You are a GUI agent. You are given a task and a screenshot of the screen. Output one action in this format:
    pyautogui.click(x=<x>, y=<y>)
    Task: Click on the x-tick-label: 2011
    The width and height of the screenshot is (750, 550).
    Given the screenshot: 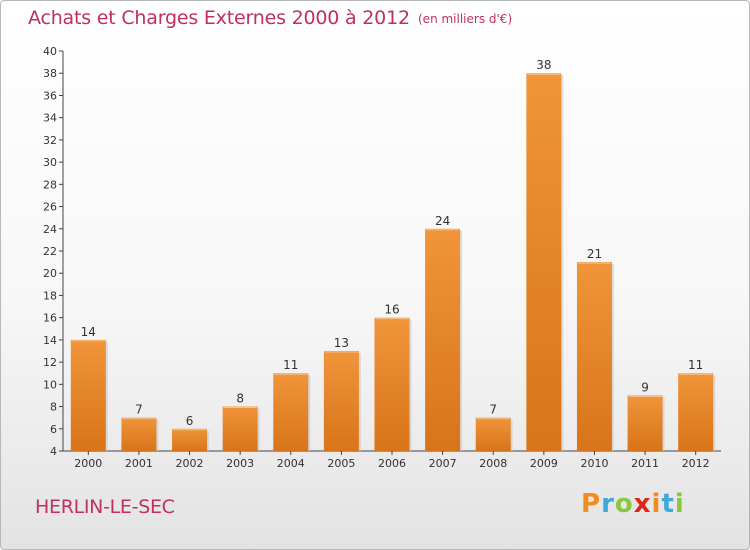 What is the action you would take?
    pyautogui.click(x=645, y=463)
    